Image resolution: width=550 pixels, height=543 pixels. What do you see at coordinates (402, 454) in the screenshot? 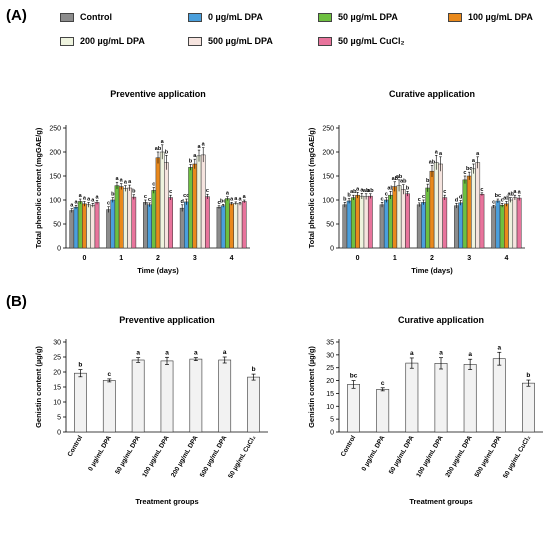
I see `x-tick-label: 50 µg/mL DPA` at bounding box center [402, 454].